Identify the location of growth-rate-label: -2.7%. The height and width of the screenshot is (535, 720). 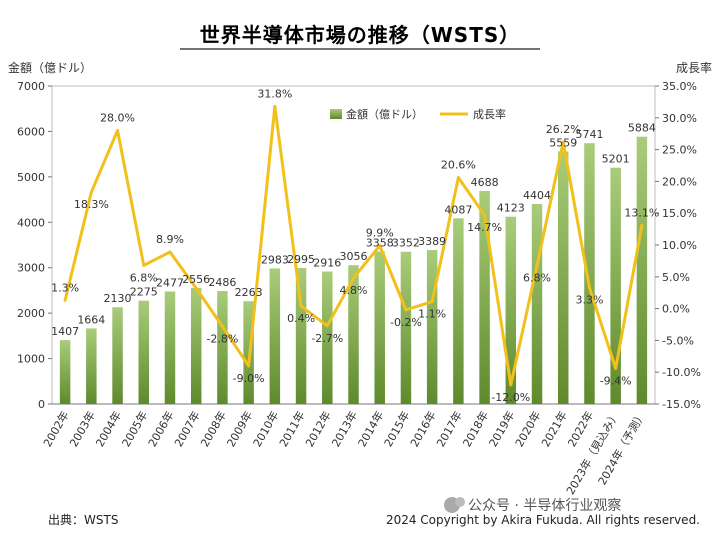
(327, 338).